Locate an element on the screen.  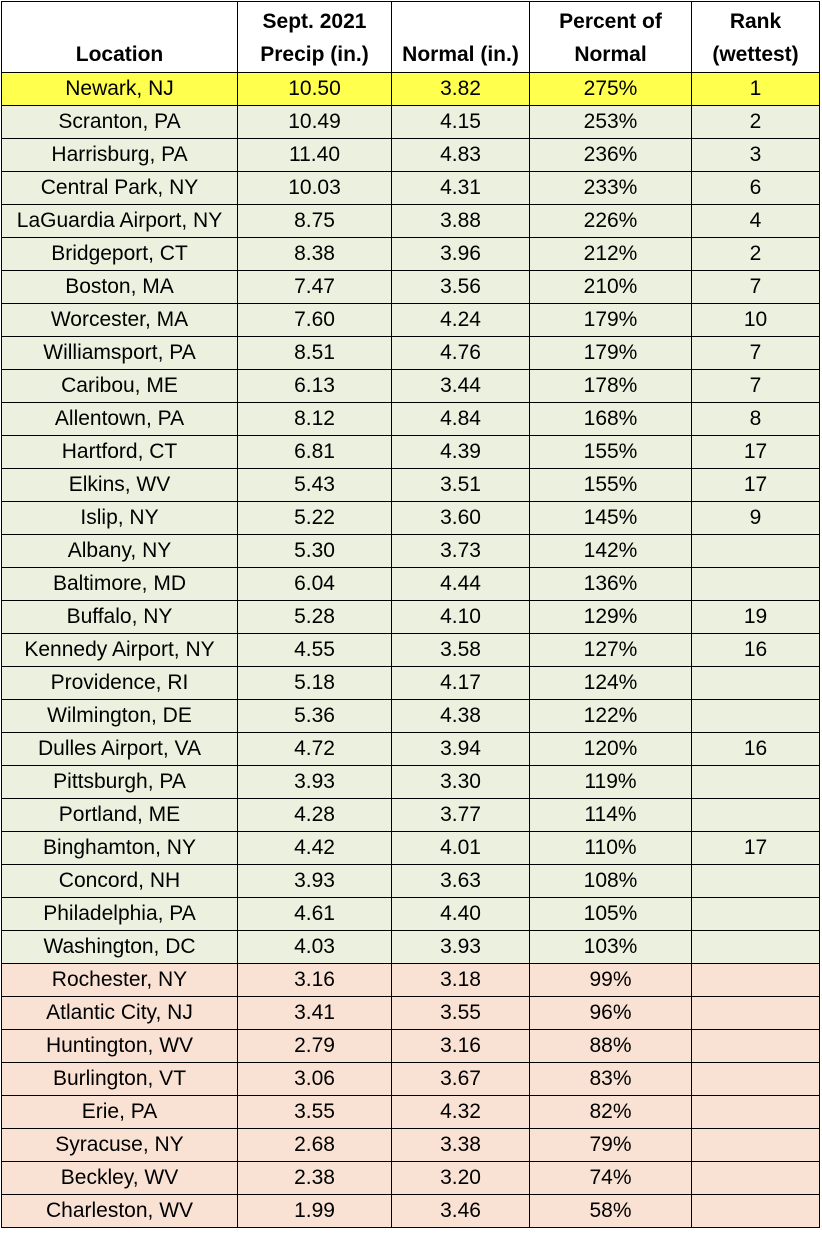
percent-cell: 136% is located at coordinates (610, 584).